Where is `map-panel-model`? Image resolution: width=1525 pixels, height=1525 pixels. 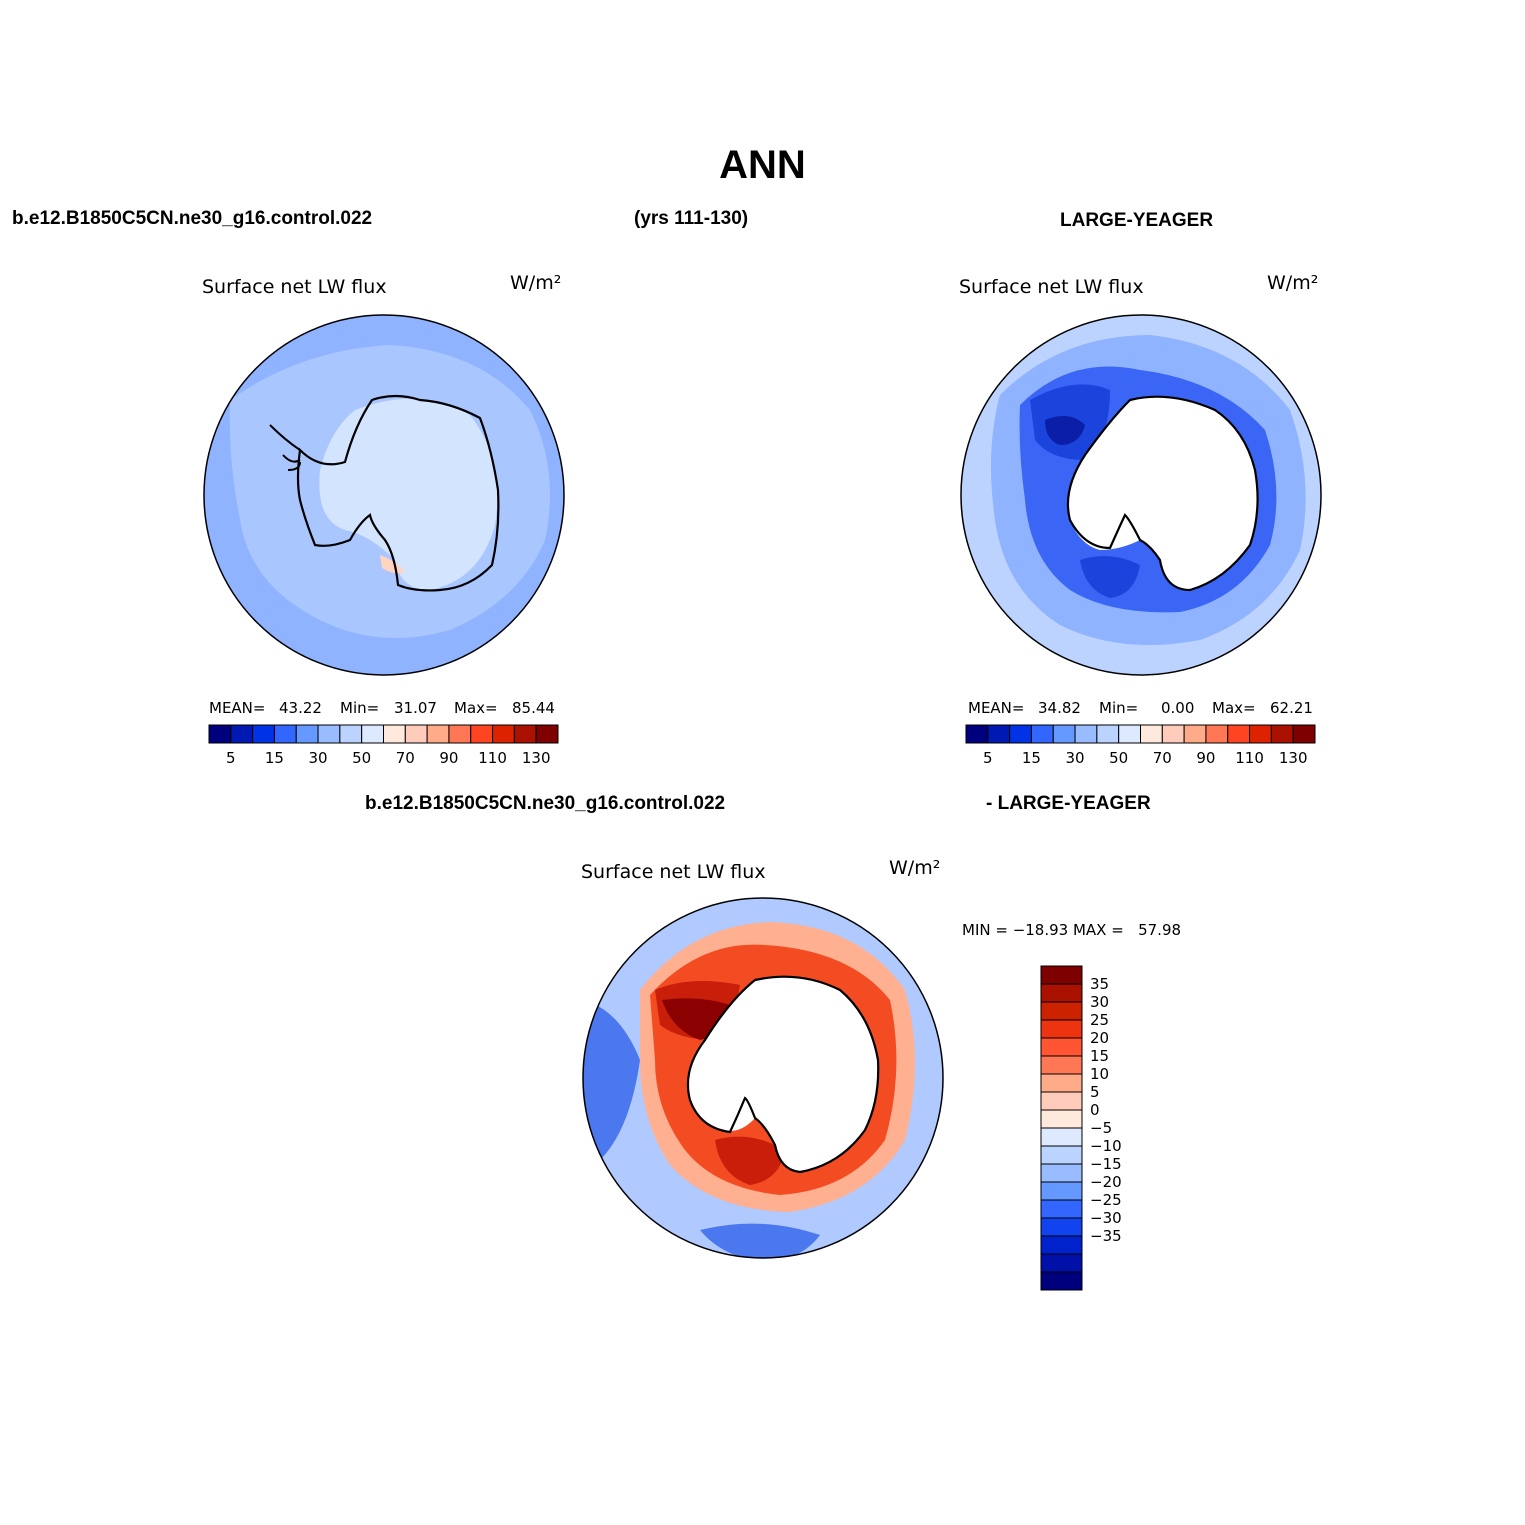
map-panel-model is located at coordinates (384, 495).